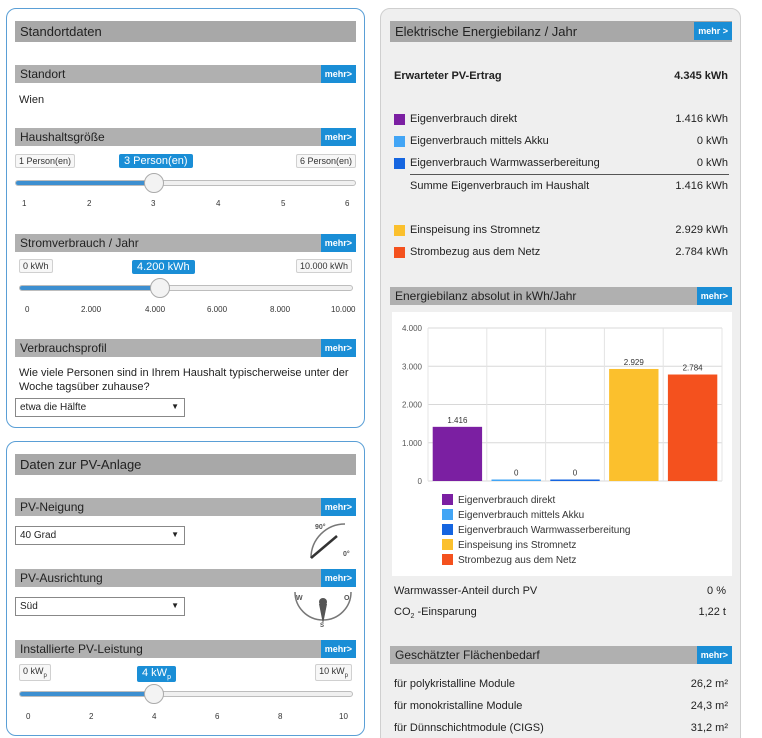 This screenshot has width=762, height=738. I want to click on haushalt-tick: 2, so click(89, 203).